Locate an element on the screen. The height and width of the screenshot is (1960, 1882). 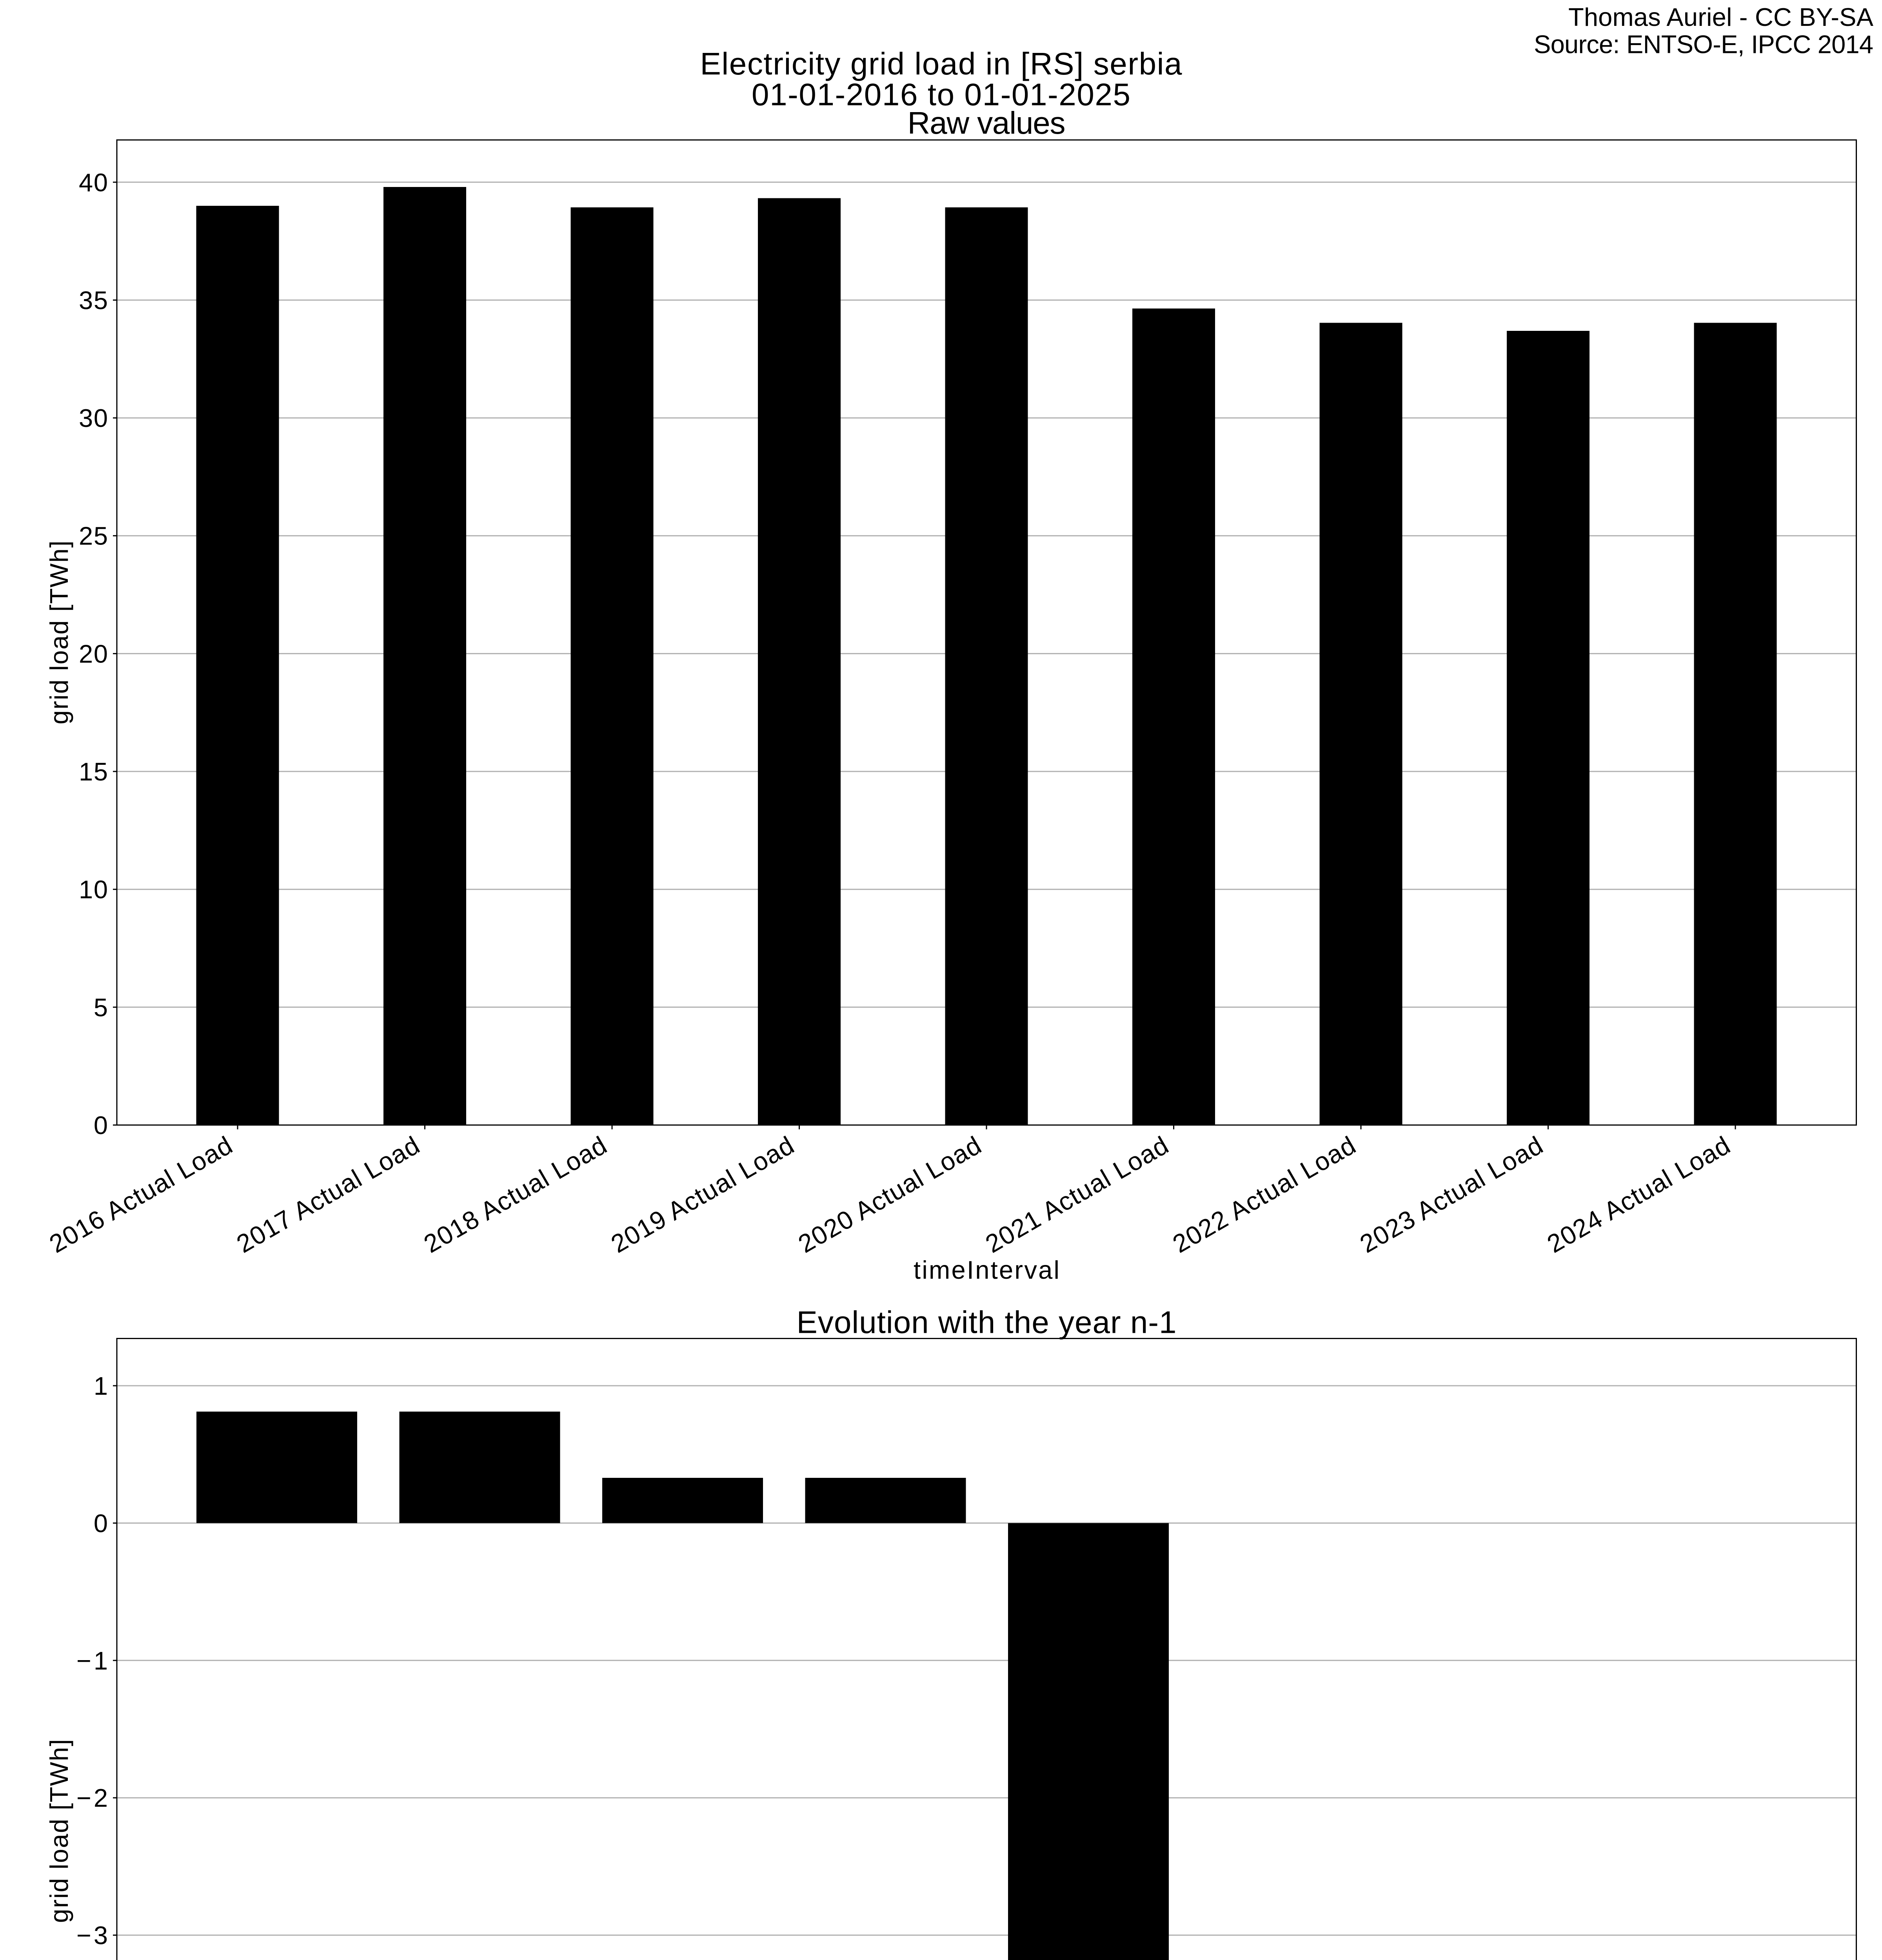
svg-text: 30 is located at coordinates (93, 418).